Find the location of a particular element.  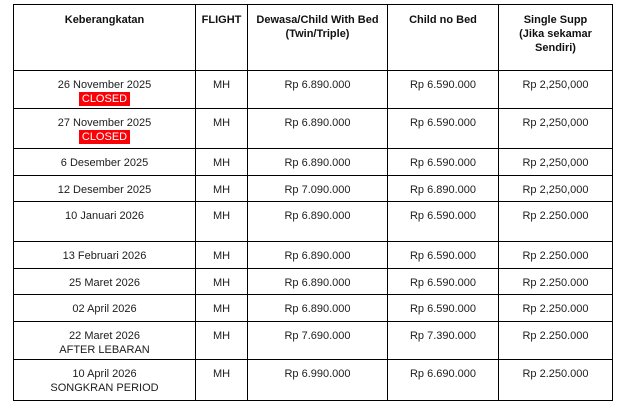

child-no-bed-price: Rp 6.890.000 is located at coordinates (443, 190).